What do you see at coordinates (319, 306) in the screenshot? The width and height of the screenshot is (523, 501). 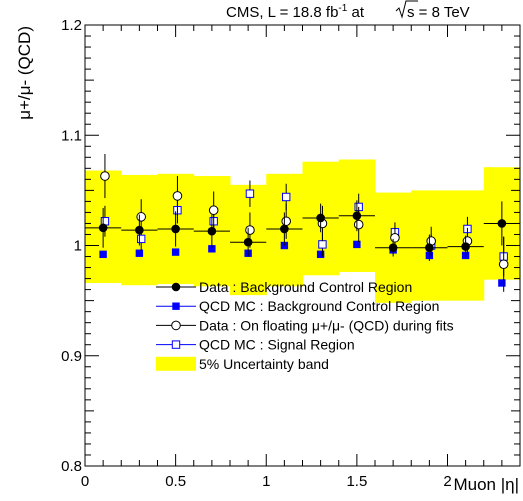 I see `legend-label: QCD MC : Background Control Region` at bounding box center [319, 306].